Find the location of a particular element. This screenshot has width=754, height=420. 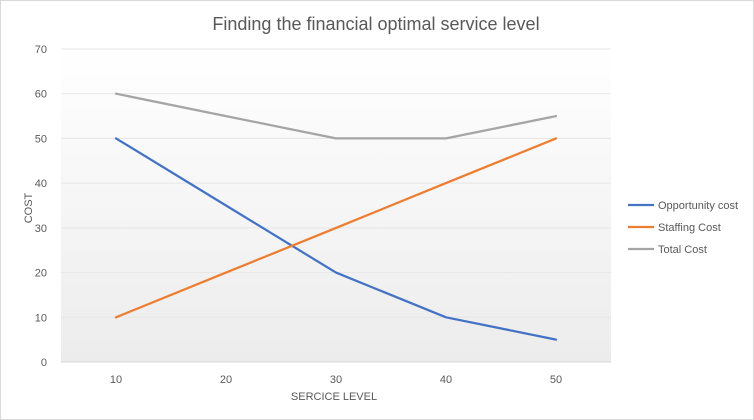

legend-label: Total Cost is located at coordinates (682, 250).